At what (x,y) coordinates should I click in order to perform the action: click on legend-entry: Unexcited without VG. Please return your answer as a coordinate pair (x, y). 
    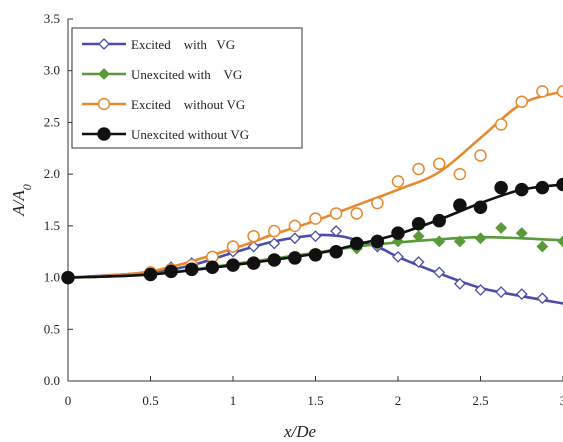
    Looking at the image, I should click on (165, 134).